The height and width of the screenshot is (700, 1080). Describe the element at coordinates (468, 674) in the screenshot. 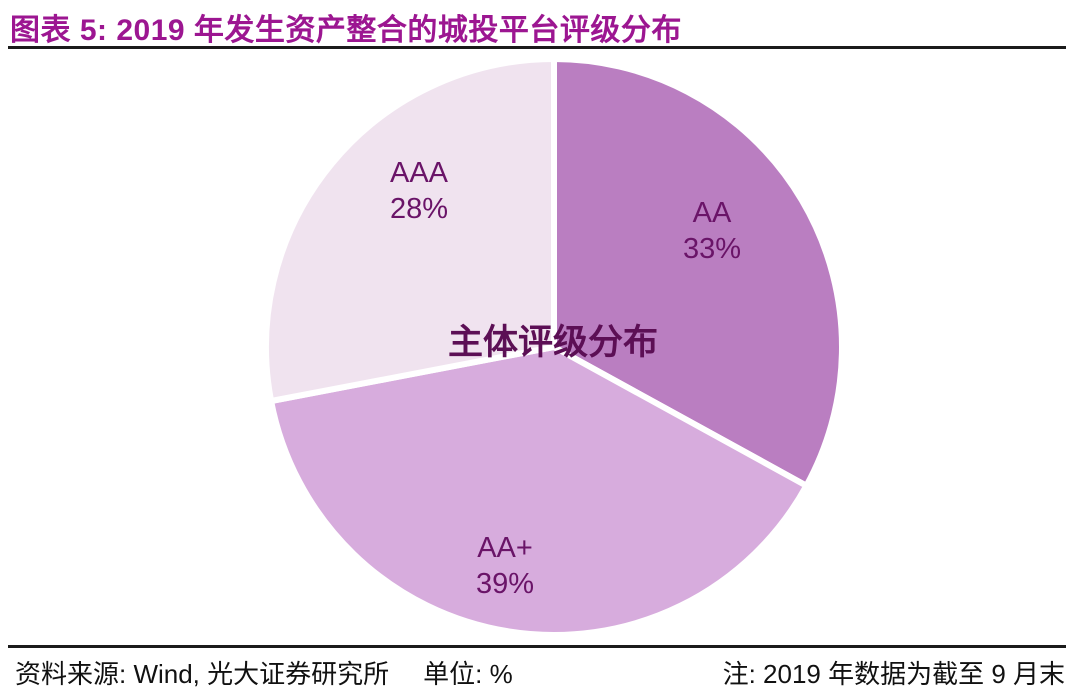

I see `unit-text: 单位: %` at that location.